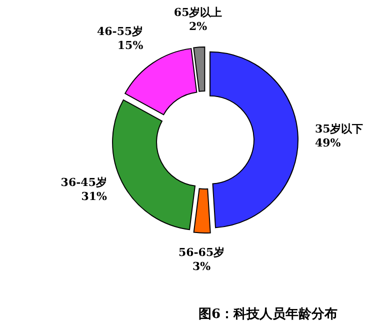  Describe the element at coordinates (198, 27) in the screenshot. I see `data-label: 2%` at that location.